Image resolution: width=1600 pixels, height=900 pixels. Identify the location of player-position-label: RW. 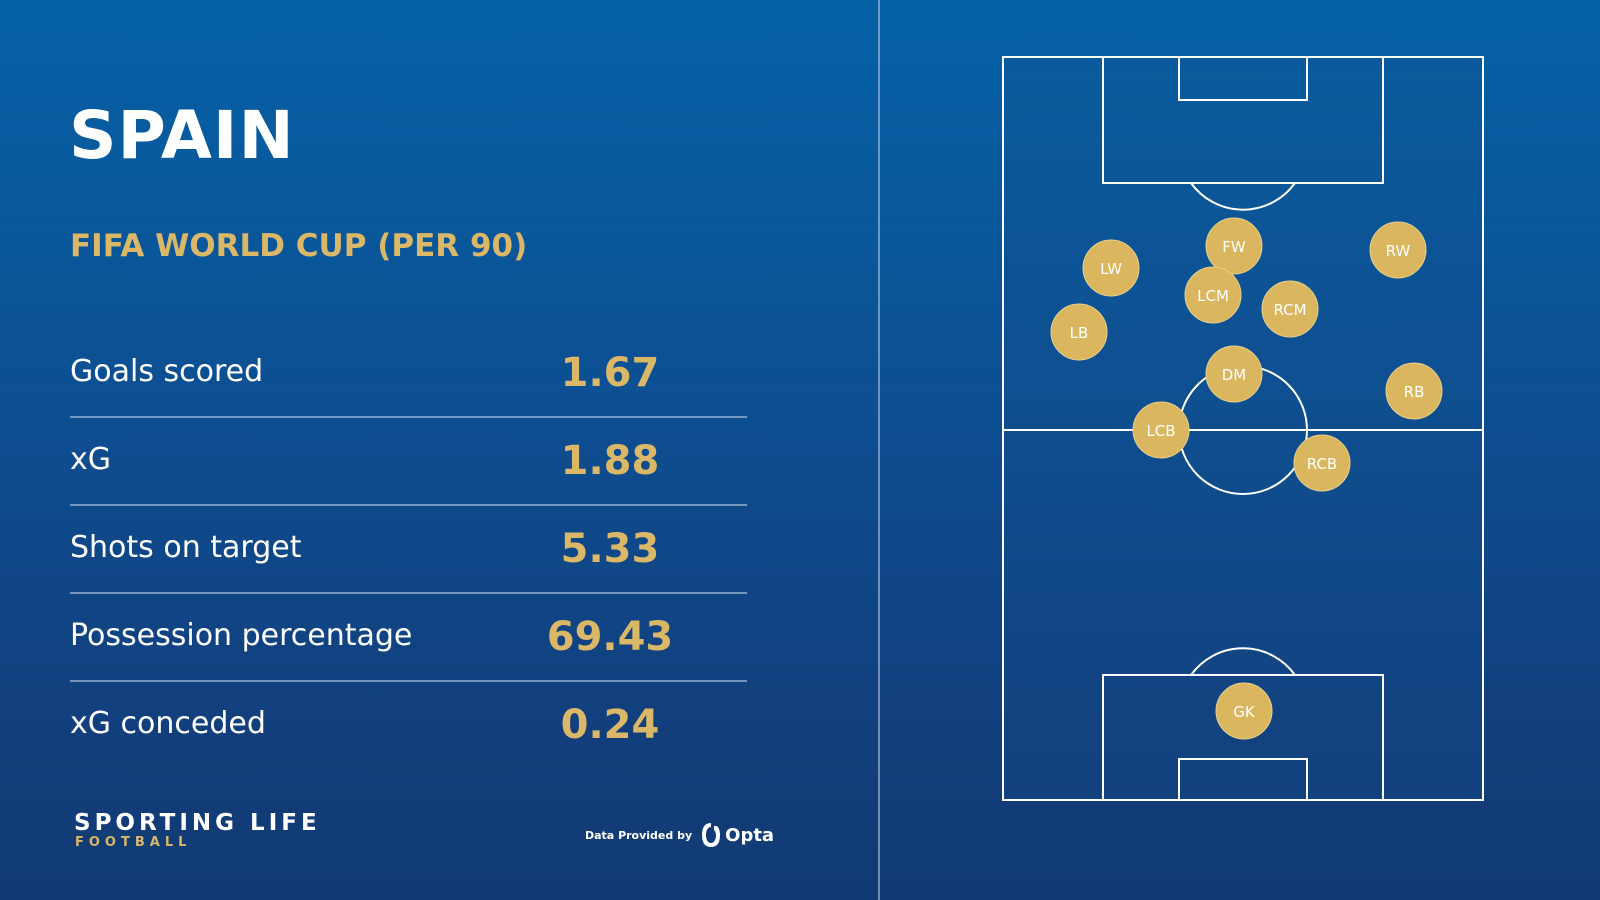
(1398, 251).